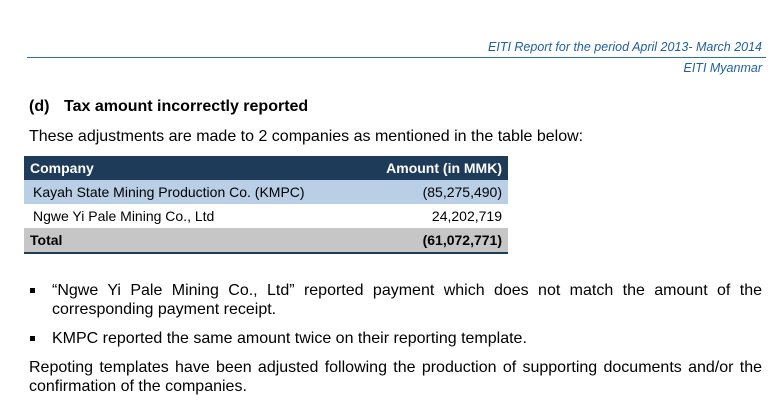  Describe the element at coordinates (39, 106) in the screenshot. I see `section-number: (d)` at that location.